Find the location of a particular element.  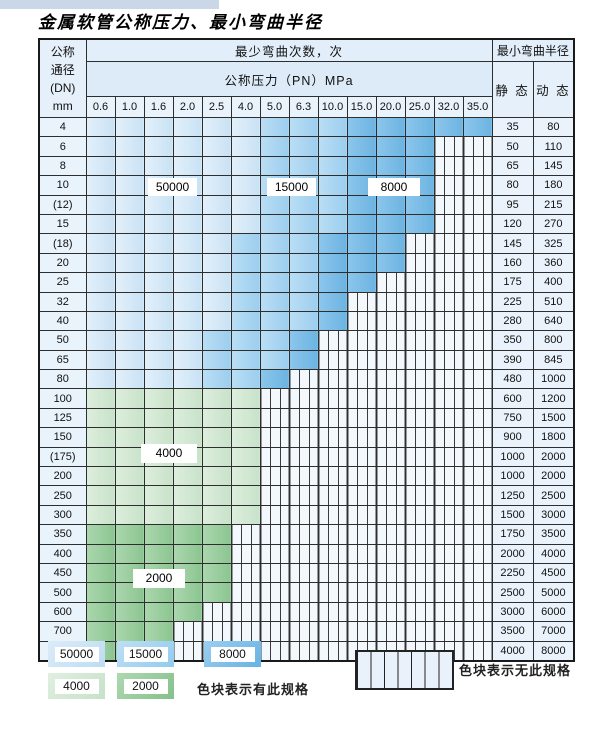

static-radius-cell: 600 is located at coordinates (512, 398).